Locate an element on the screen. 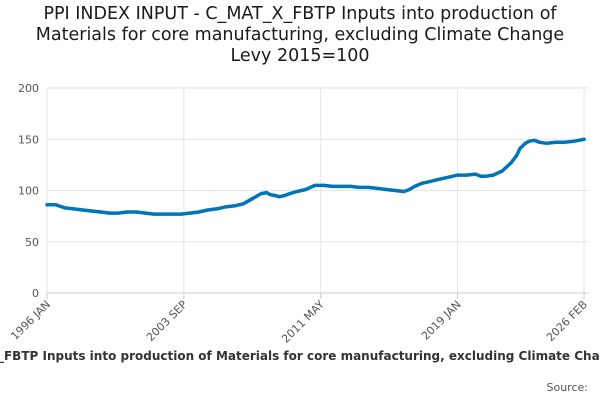 The image size is (600, 400). x-tick-label: 2019 JAN is located at coordinates (441, 320).